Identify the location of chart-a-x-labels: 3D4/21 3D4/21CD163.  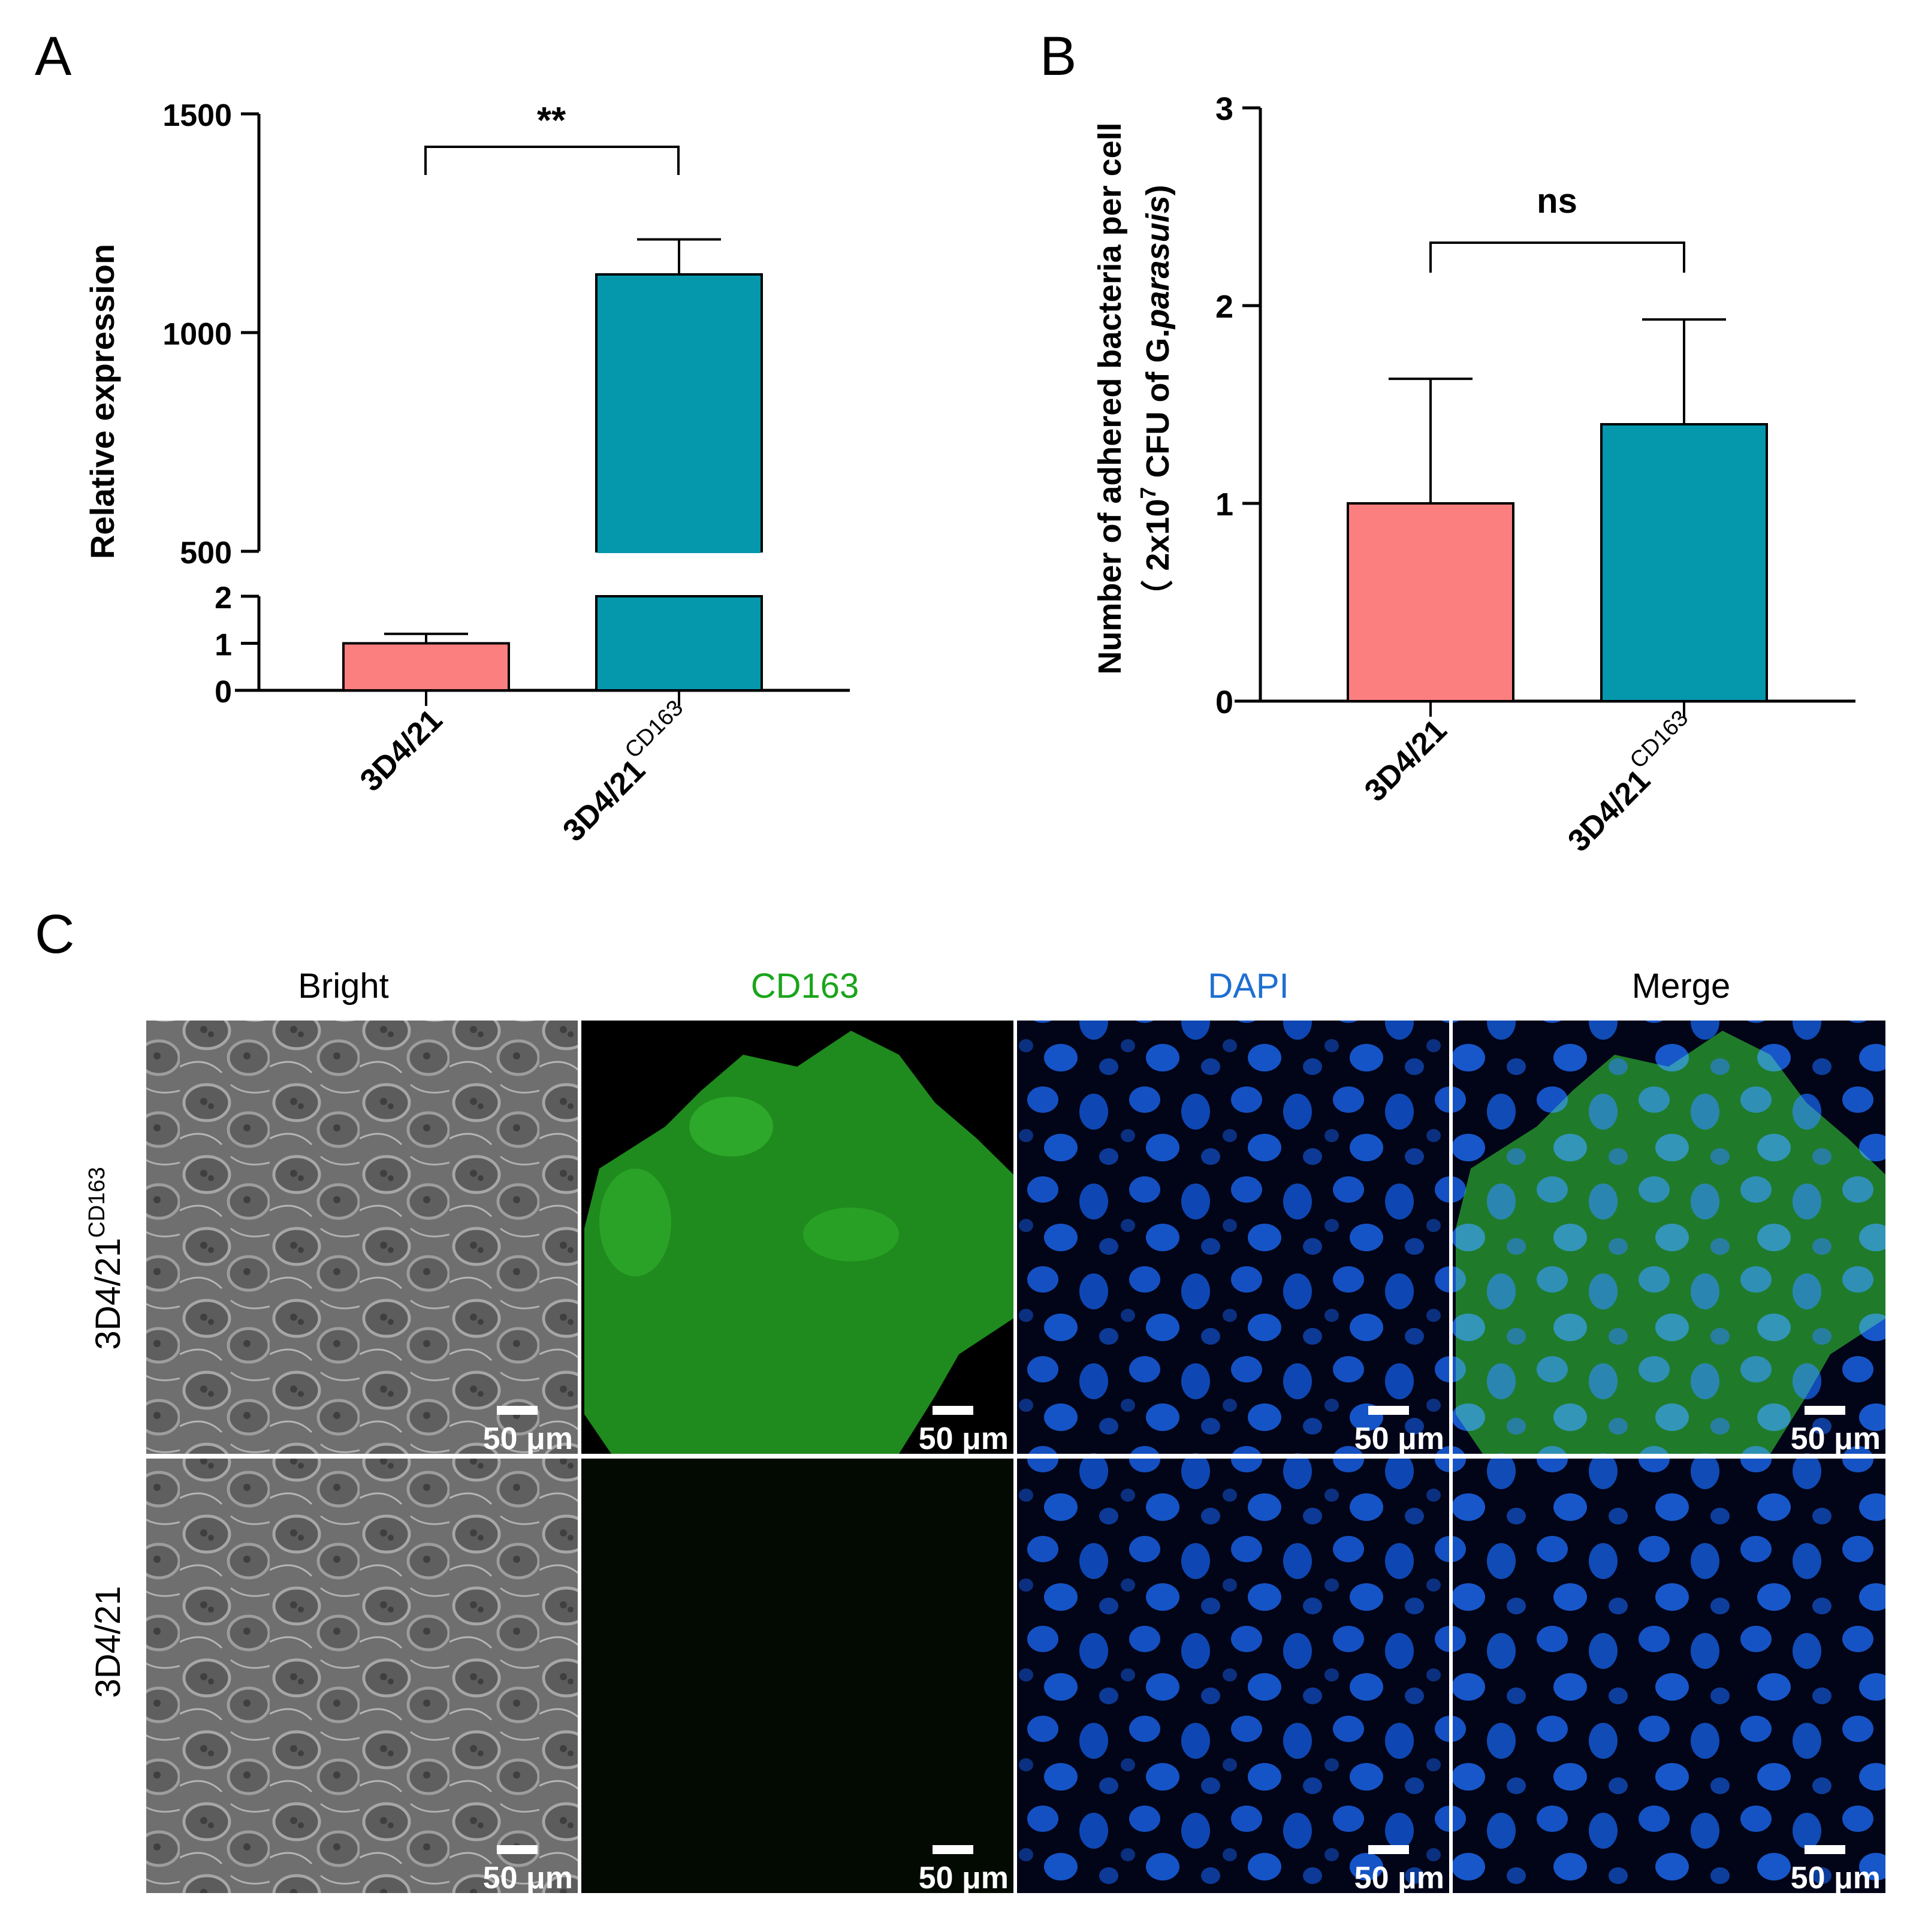
(528, 771).